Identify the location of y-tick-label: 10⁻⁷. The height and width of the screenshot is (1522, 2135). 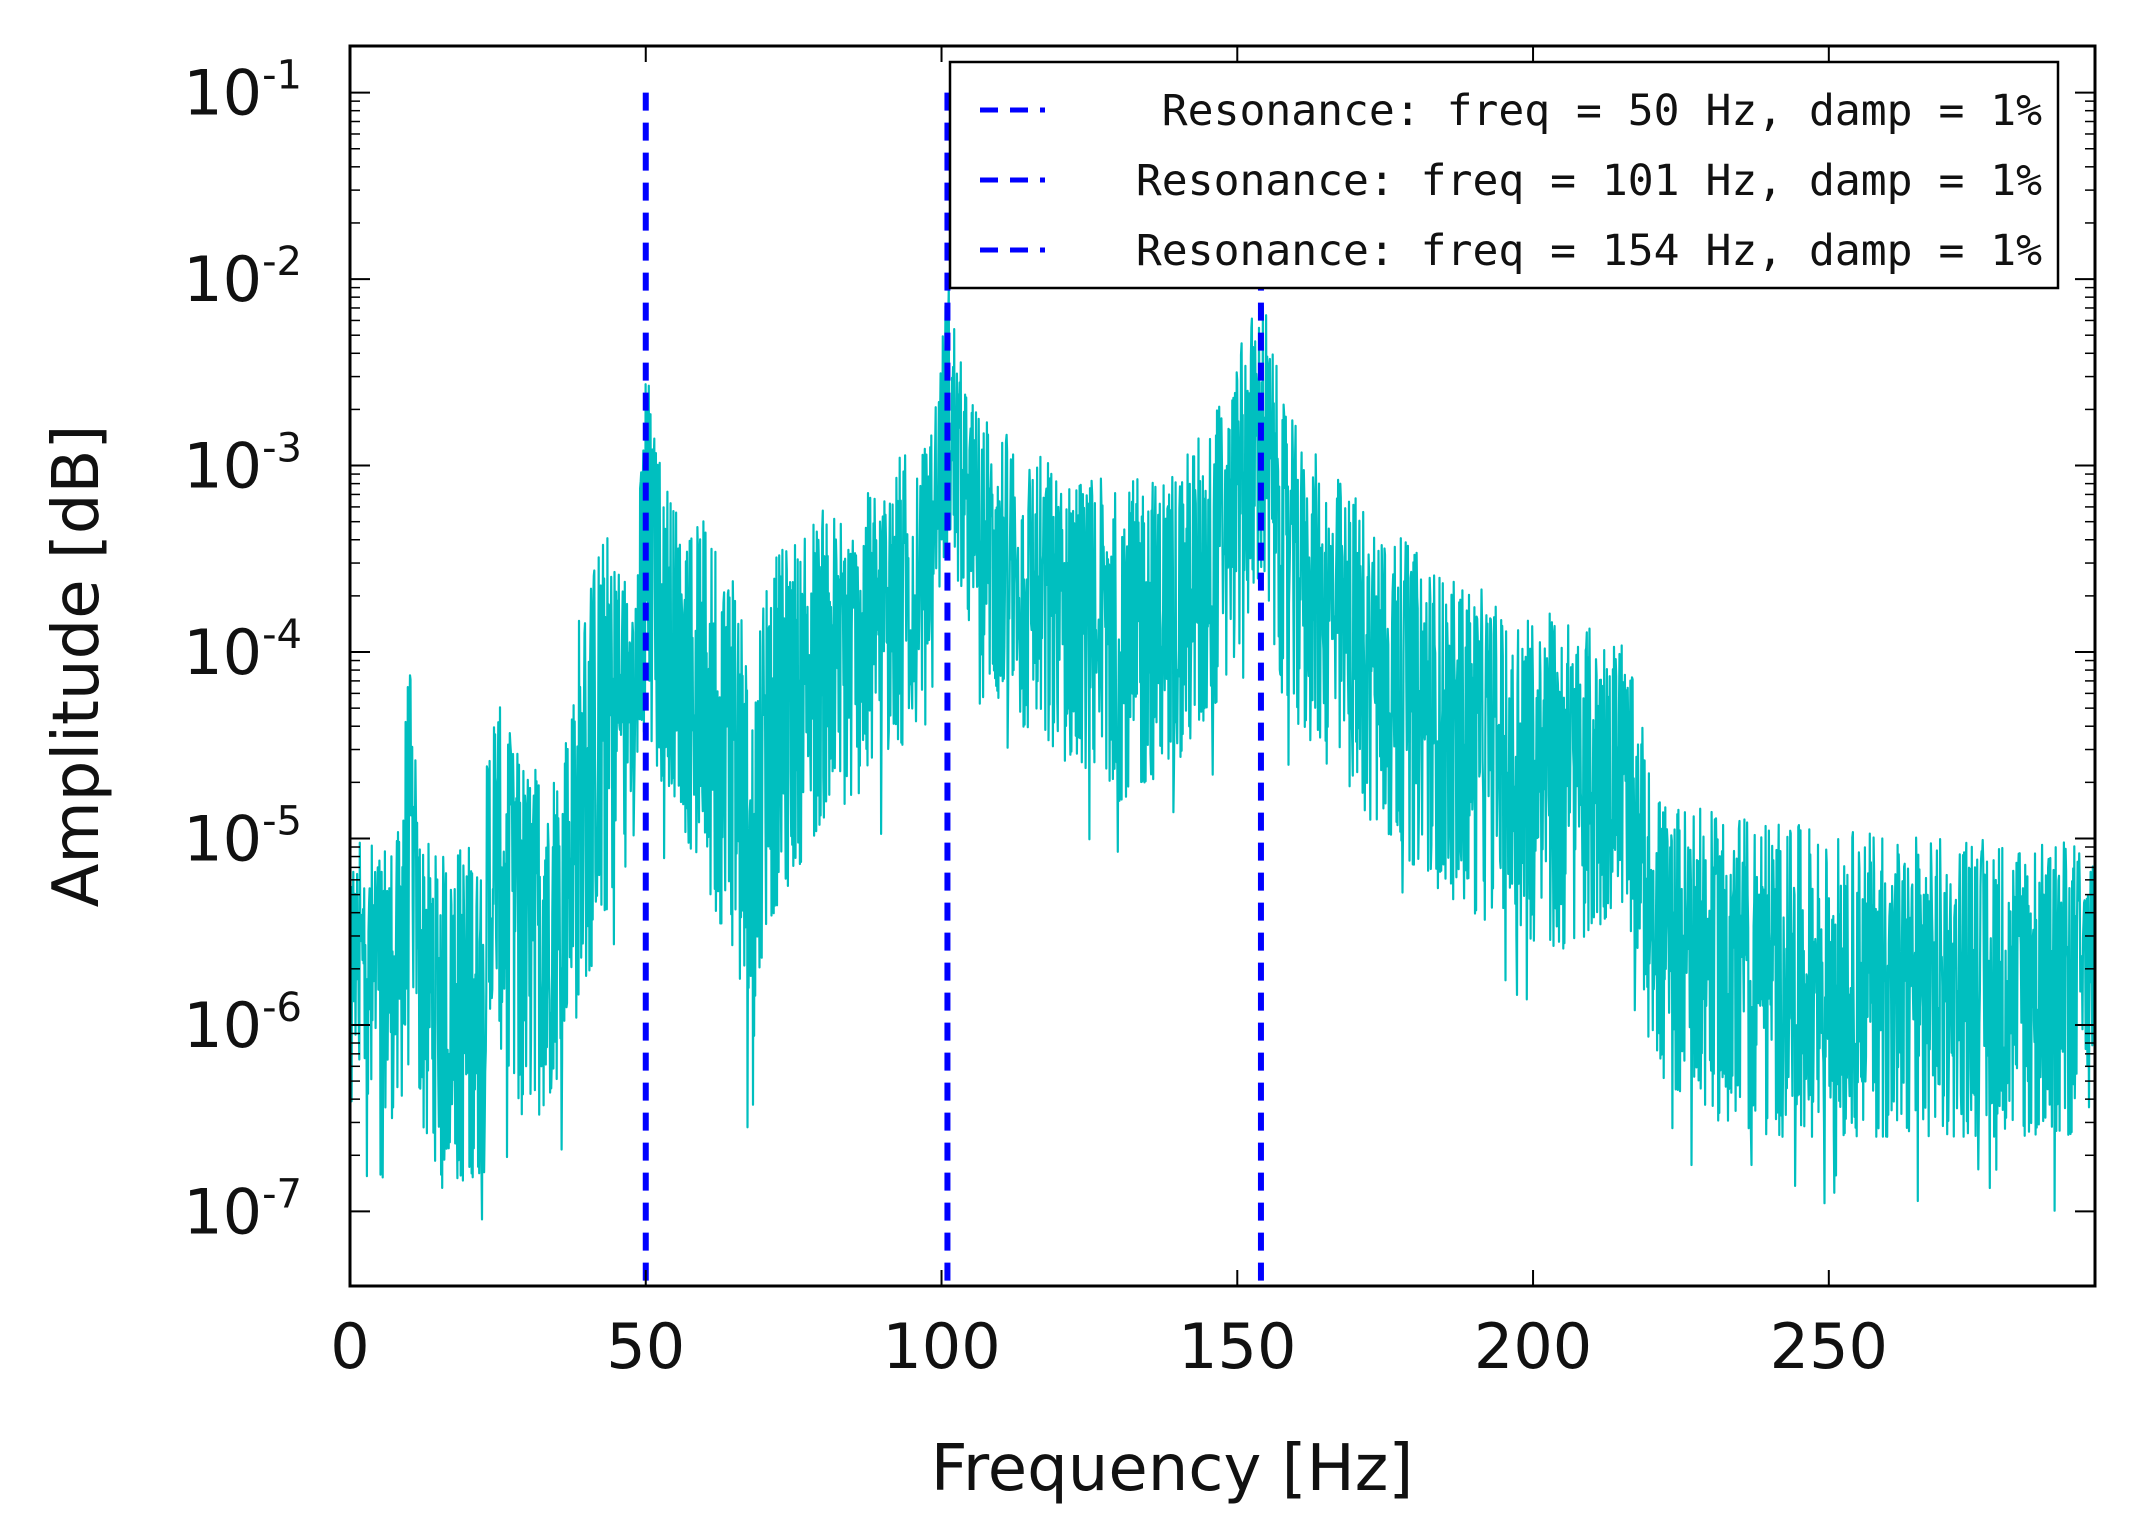
(242, 1209).